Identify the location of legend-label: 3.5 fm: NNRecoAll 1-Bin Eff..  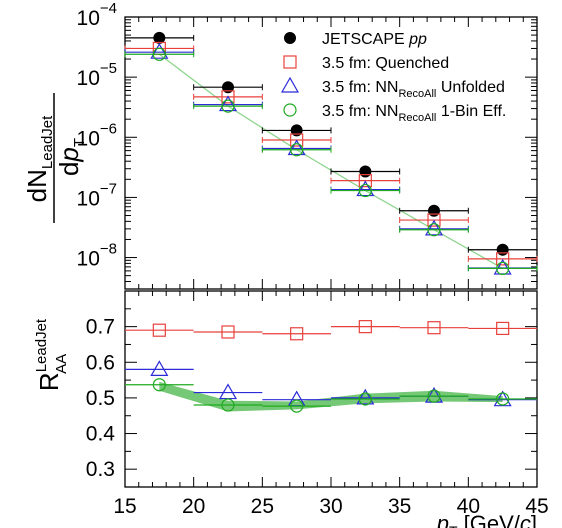
(414, 113).